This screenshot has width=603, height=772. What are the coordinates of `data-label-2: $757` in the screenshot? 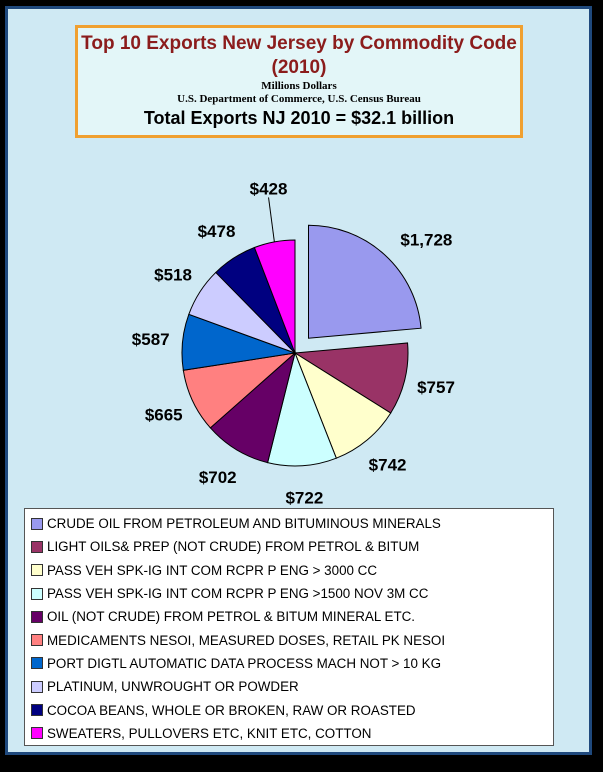 It's located at (436, 387).